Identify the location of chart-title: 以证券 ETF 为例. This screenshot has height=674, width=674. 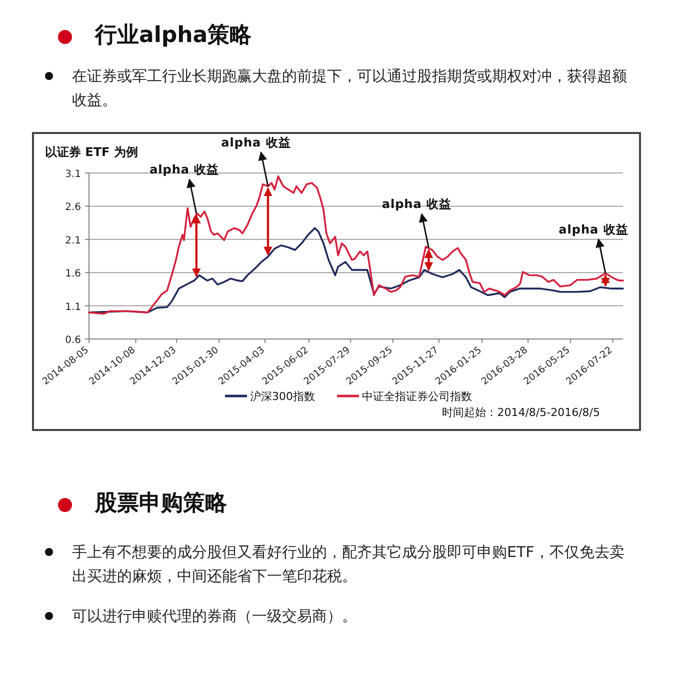
(91, 152).